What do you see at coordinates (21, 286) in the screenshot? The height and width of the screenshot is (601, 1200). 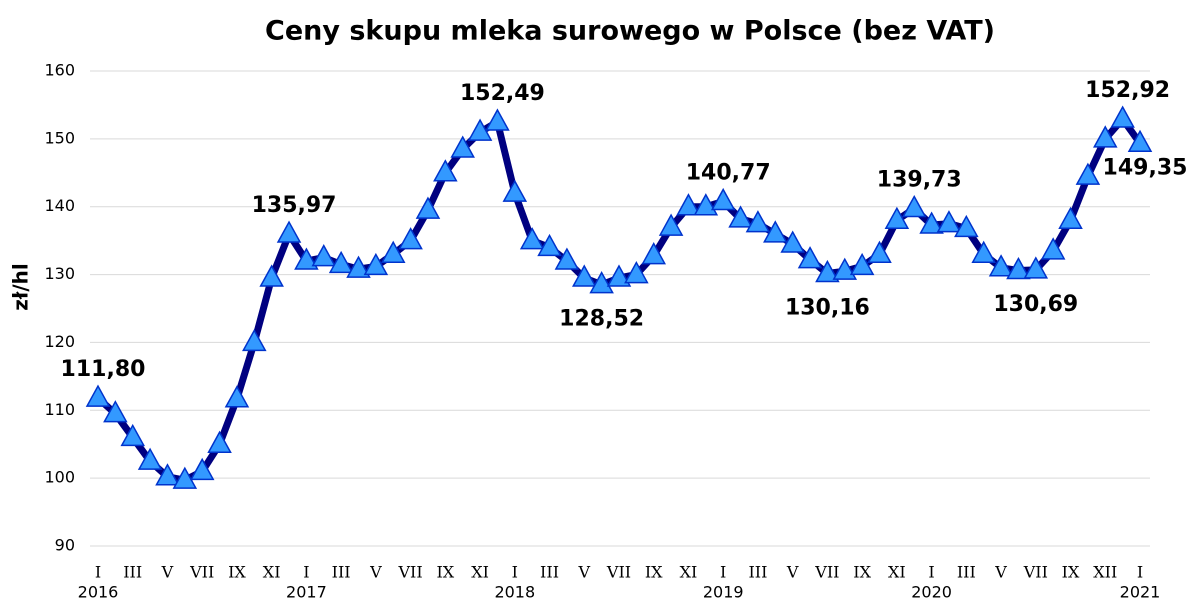 I see `y-axis-label: zł/hl` at bounding box center [21, 286].